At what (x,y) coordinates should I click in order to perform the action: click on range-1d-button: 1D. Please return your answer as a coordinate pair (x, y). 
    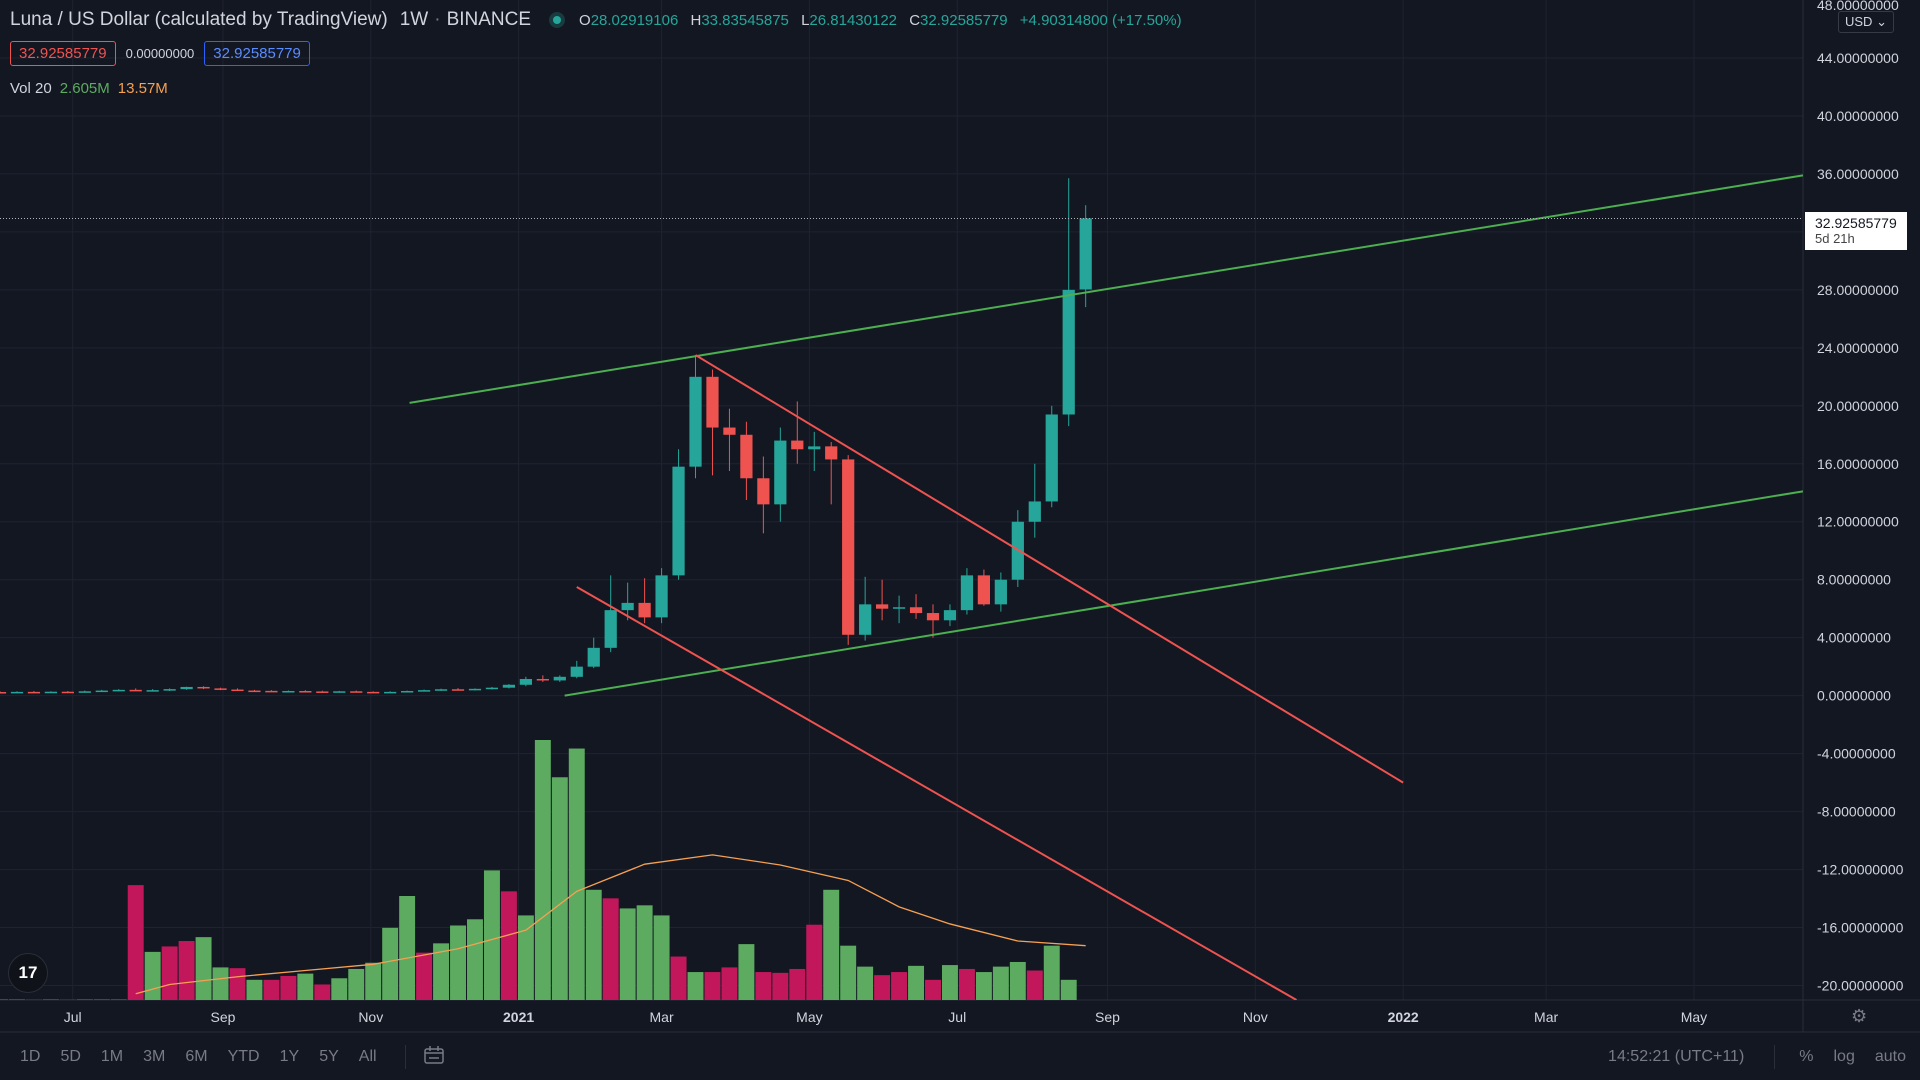
    Looking at the image, I should click on (30, 1056).